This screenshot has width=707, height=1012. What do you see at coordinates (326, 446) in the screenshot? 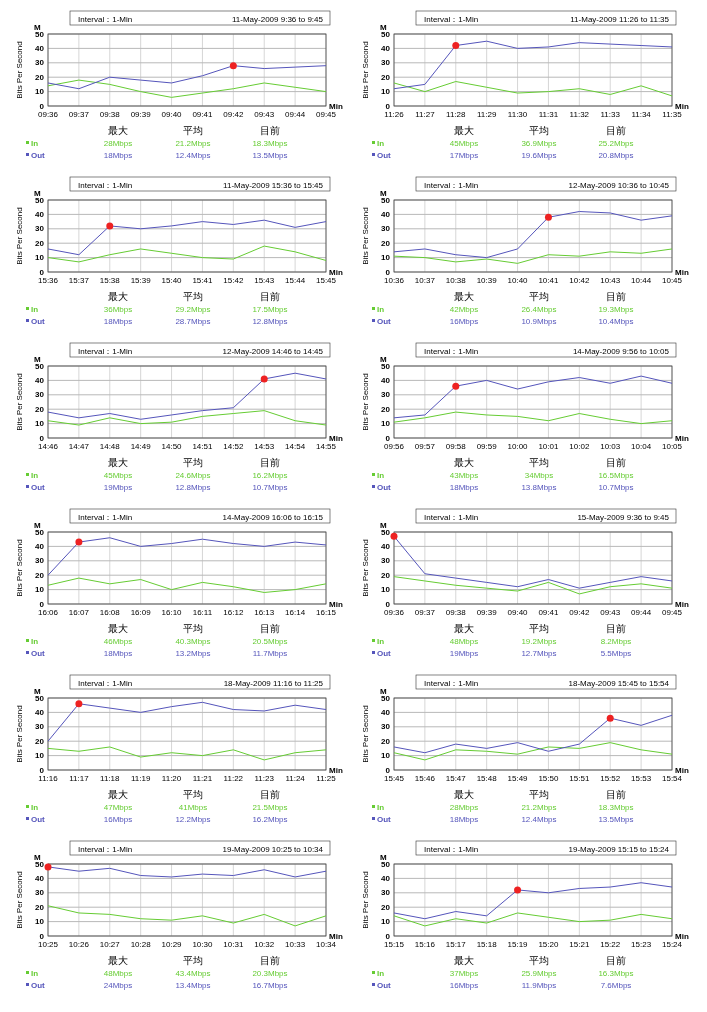
I see `x-tick-label: 14:55` at bounding box center [326, 446].